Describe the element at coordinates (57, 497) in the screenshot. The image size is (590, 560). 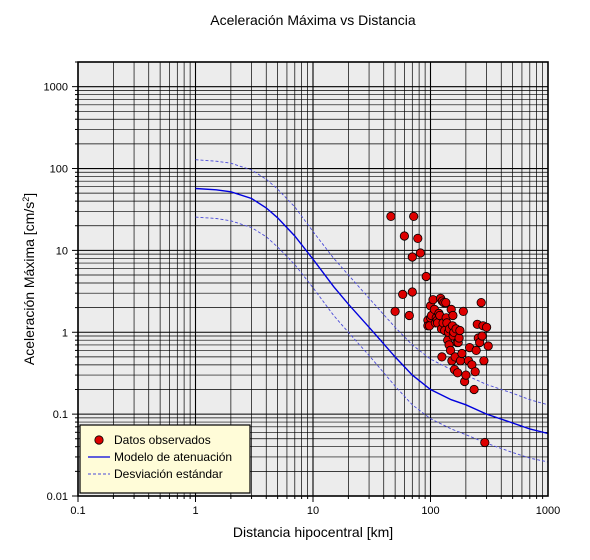
I see `y-tick-label: 0.01` at that location.